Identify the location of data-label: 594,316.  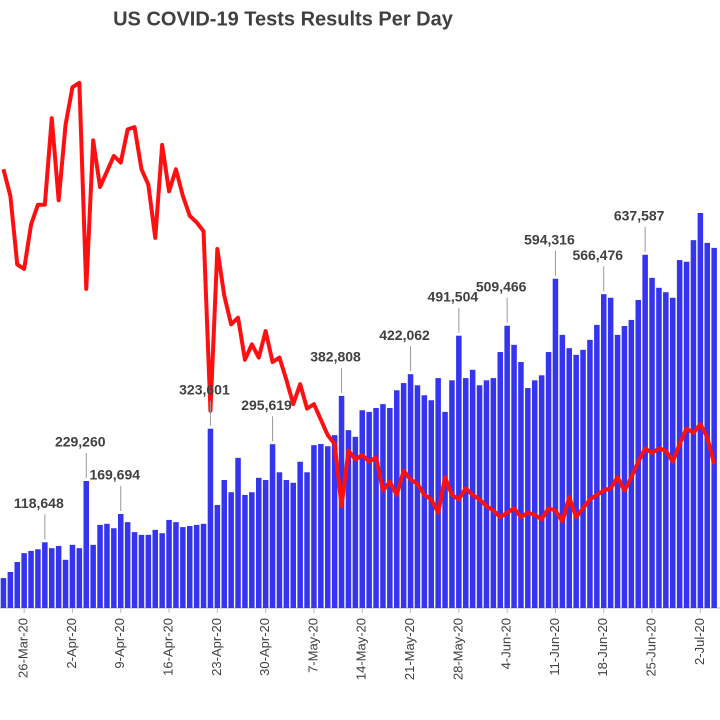
(549, 239).